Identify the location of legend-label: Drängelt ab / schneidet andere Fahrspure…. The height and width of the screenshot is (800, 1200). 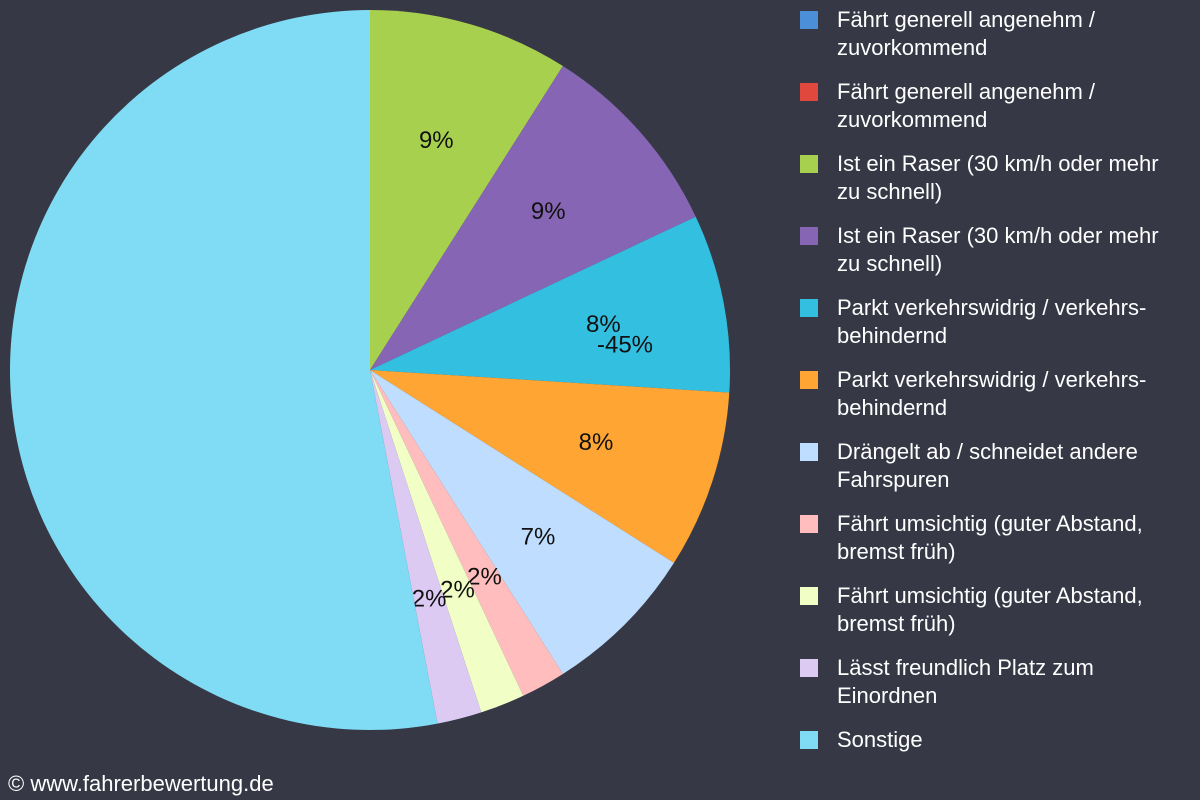
(987, 465).